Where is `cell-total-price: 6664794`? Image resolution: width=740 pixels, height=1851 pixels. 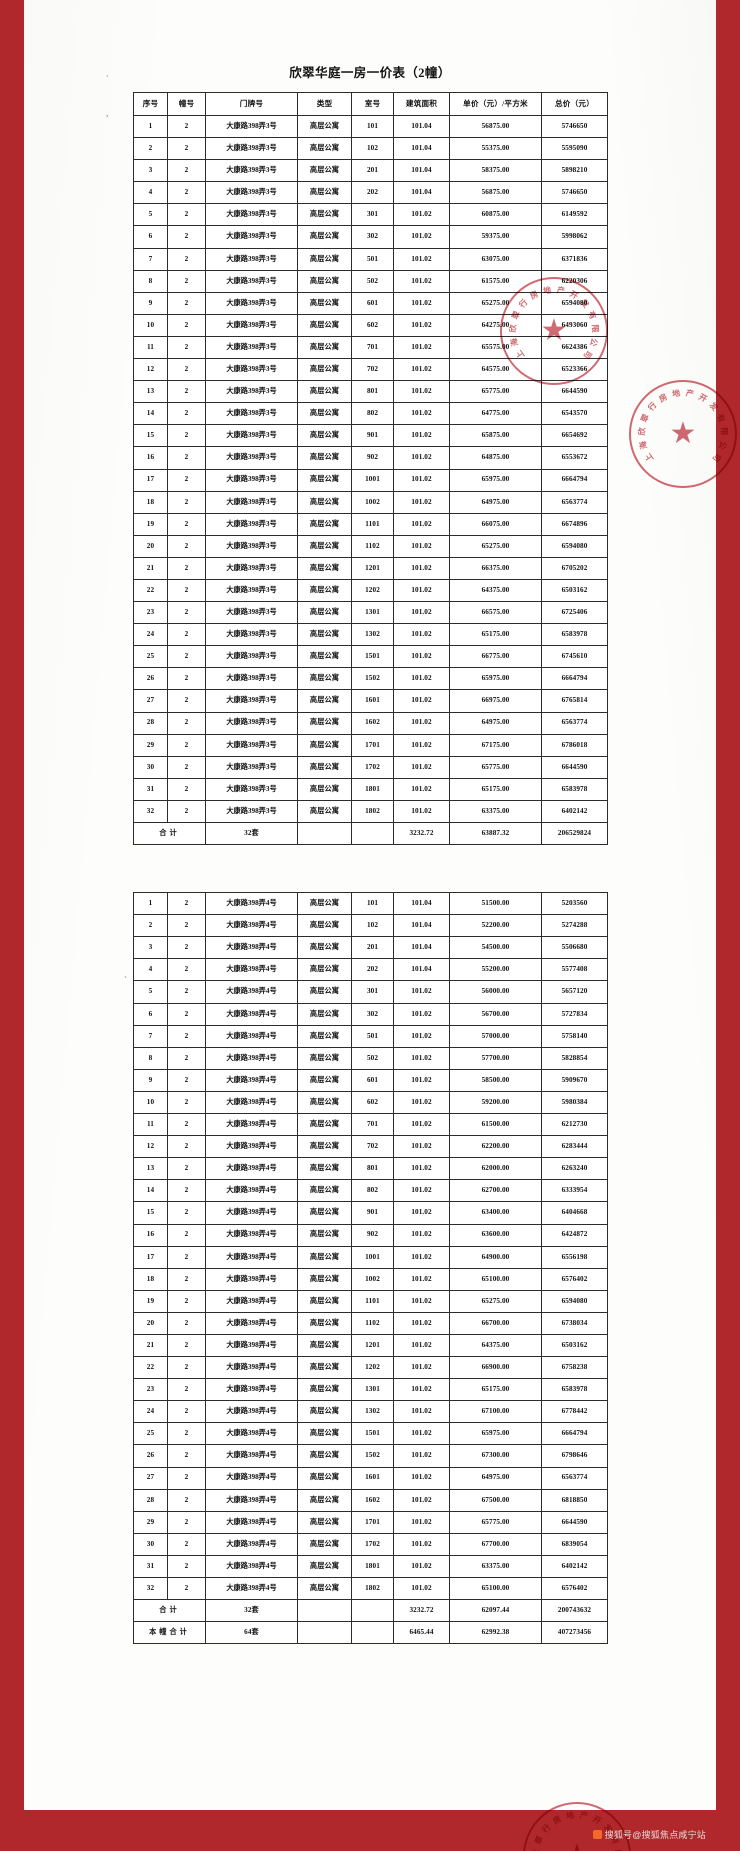 cell-total-price: 6664794 is located at coordinates (574, 679).